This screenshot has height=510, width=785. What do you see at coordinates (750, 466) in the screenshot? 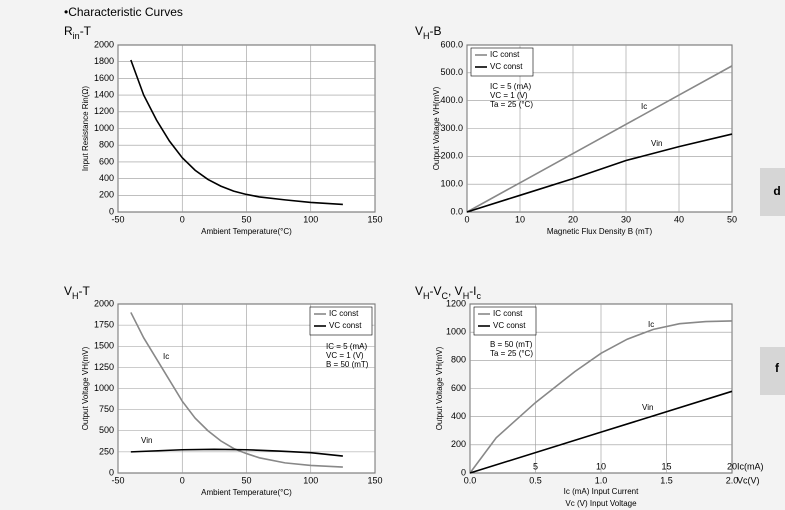
I see `x2-unit: Ic(mA)` at bounding box center [750, 466].